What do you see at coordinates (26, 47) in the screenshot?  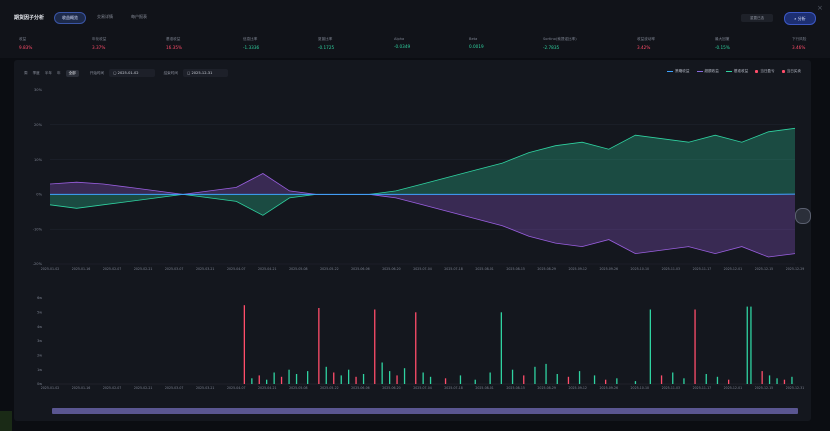 I see `metric-value: 9.83%` at bounding box center [26, 47].